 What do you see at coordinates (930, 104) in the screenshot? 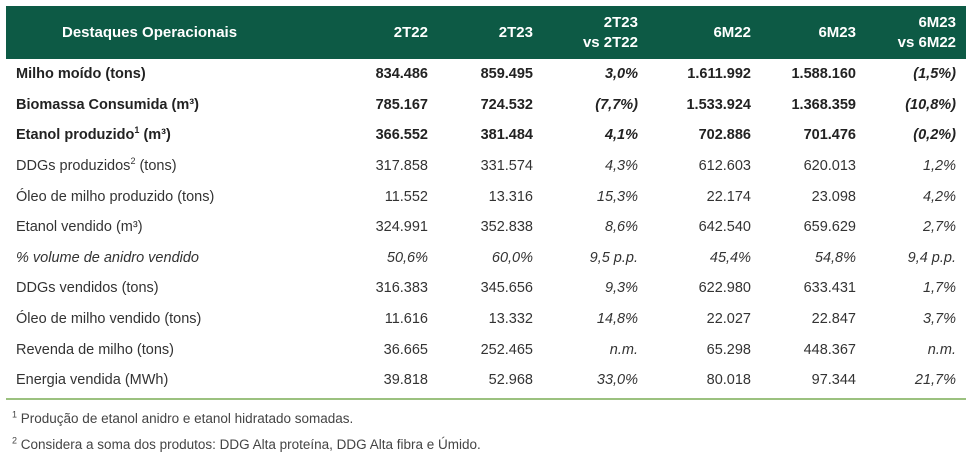
I see `cell-6m23-vs-6m22: (10,8%)` at bounding box center [930, 104].